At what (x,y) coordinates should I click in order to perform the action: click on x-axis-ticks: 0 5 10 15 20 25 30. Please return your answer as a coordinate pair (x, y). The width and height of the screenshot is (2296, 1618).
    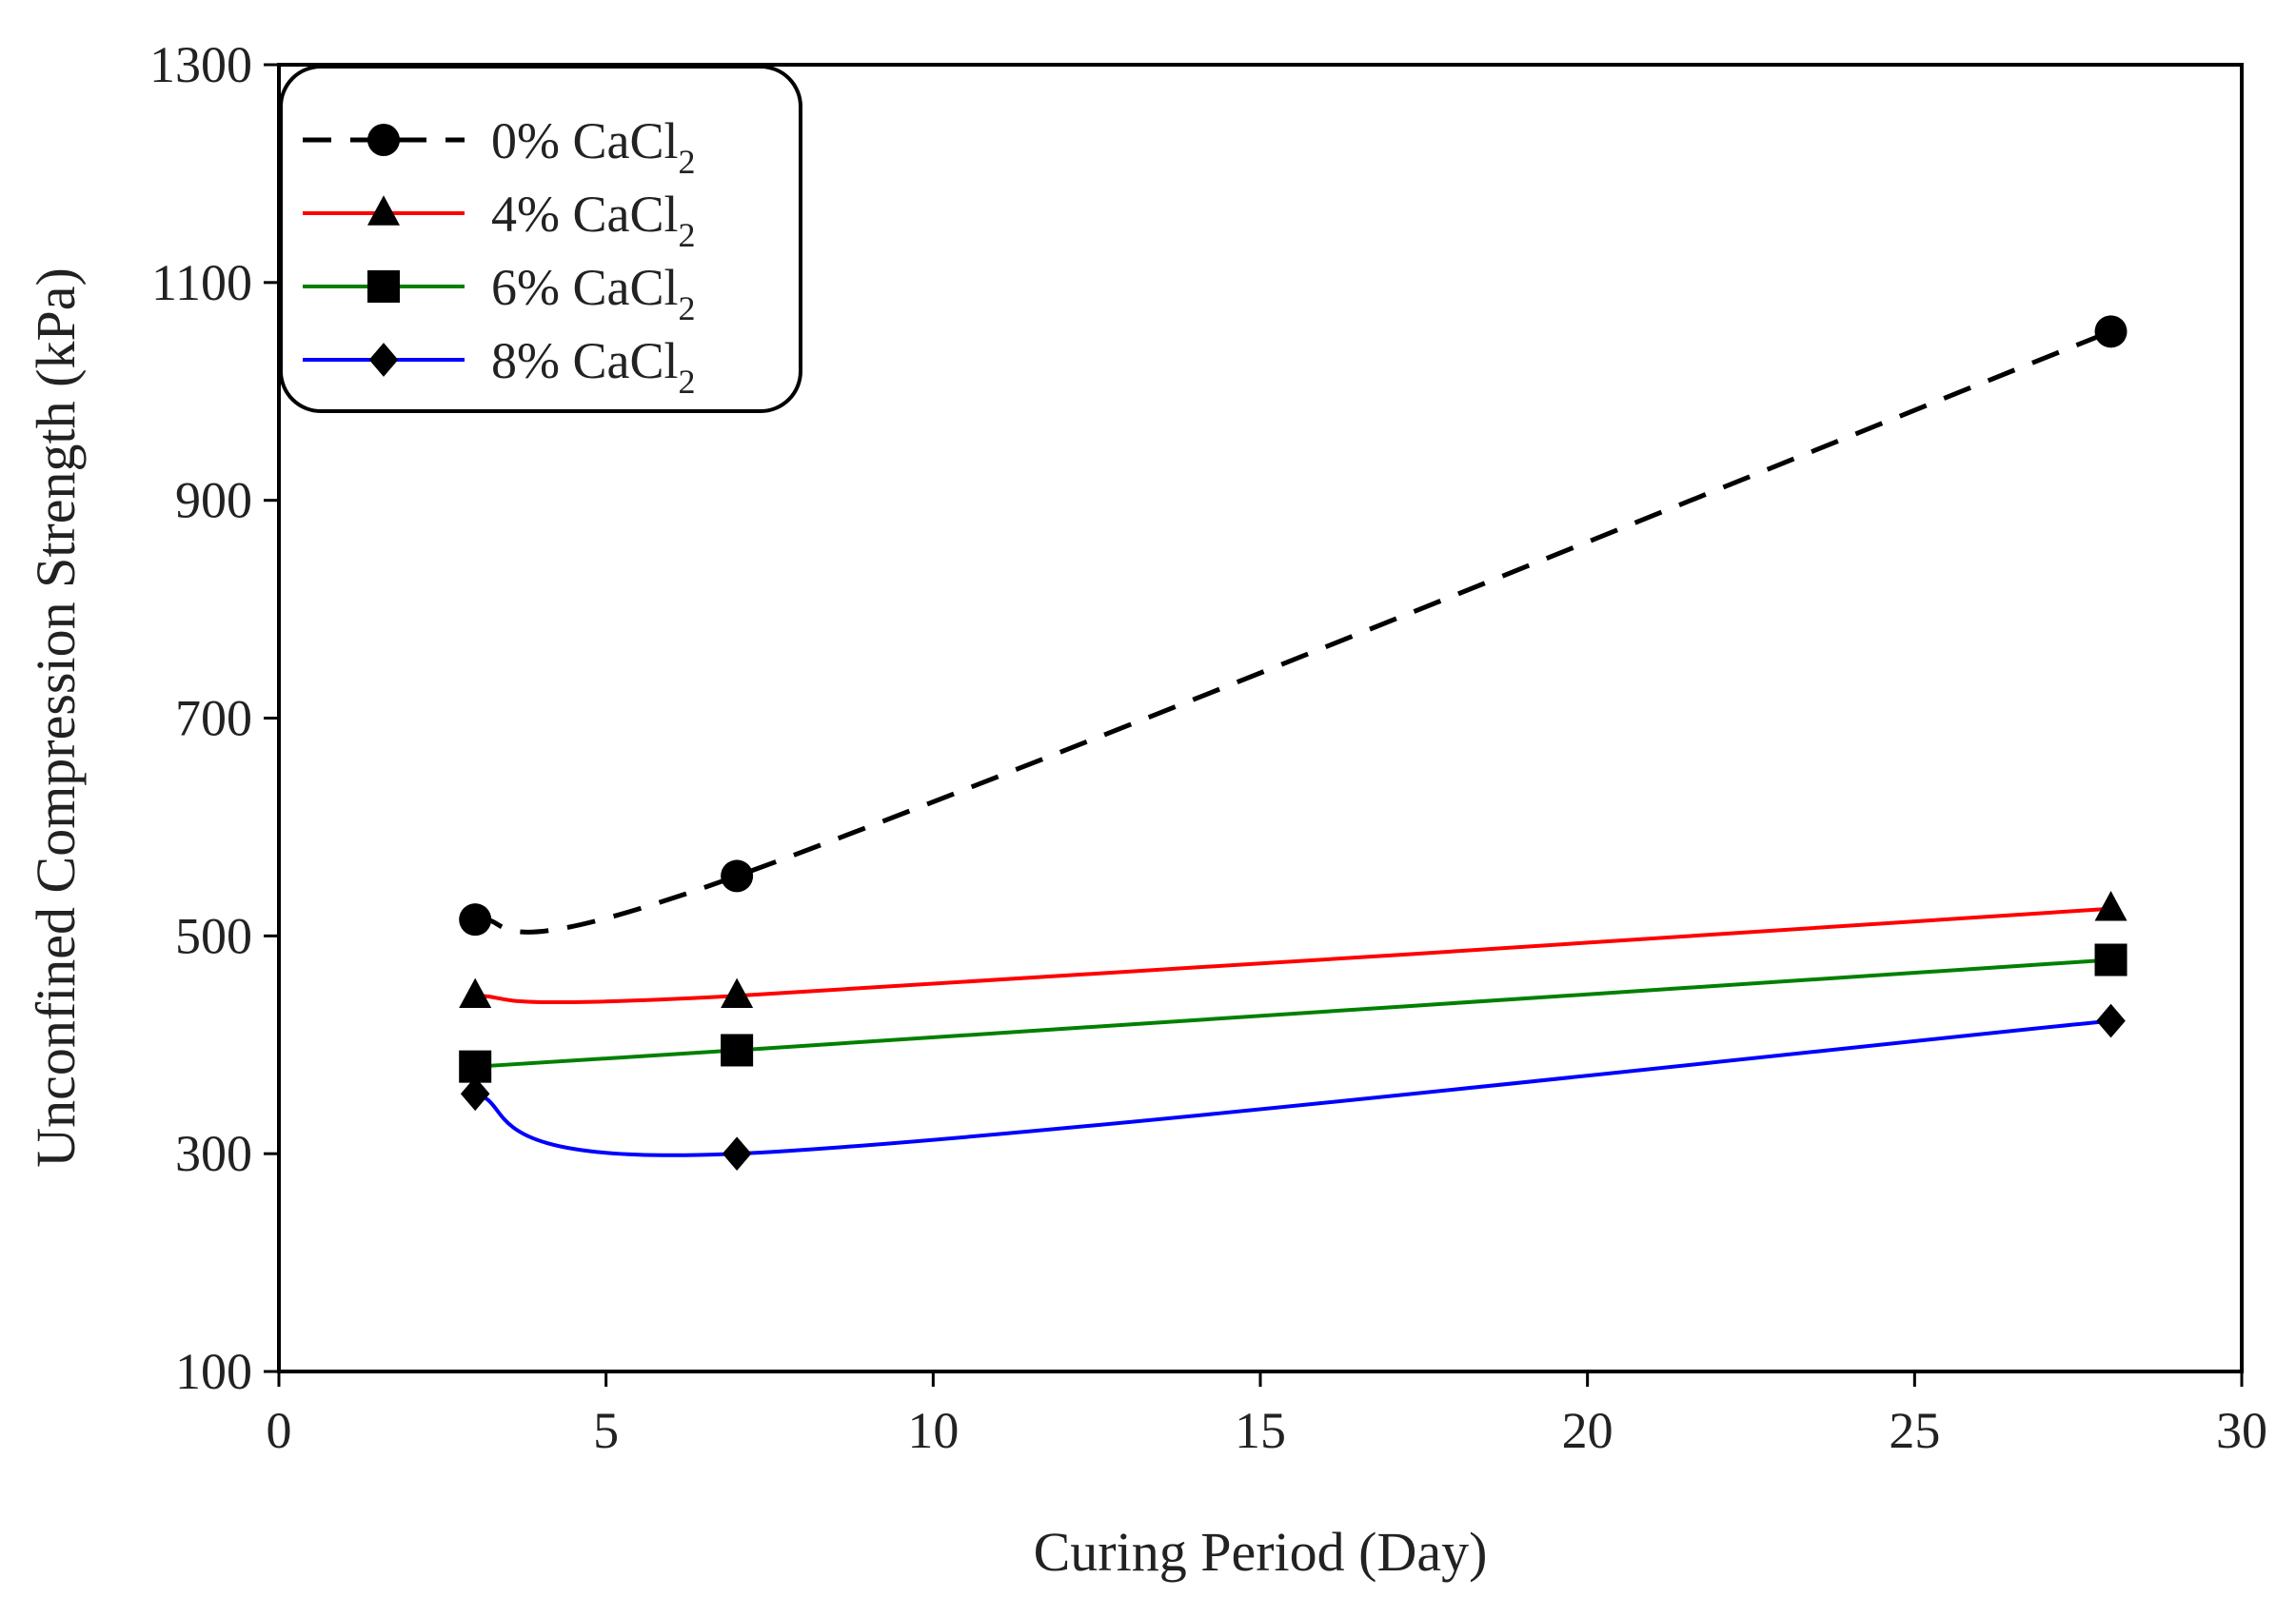
    Looking at the image, I should click on (1267, 1415).